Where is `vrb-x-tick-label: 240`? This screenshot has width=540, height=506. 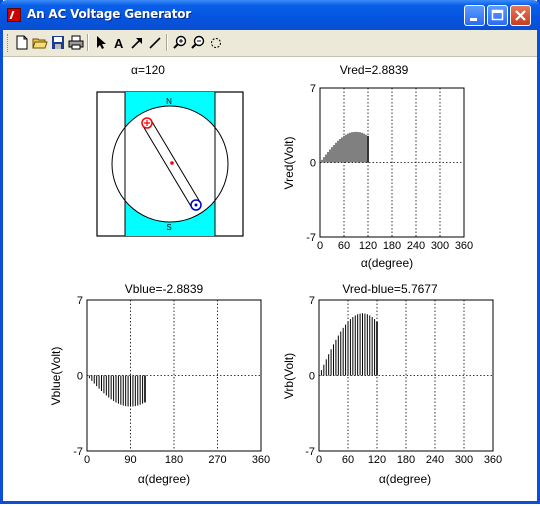
vrb-x-tick-label: 240 is located at coordinates (435, 460).